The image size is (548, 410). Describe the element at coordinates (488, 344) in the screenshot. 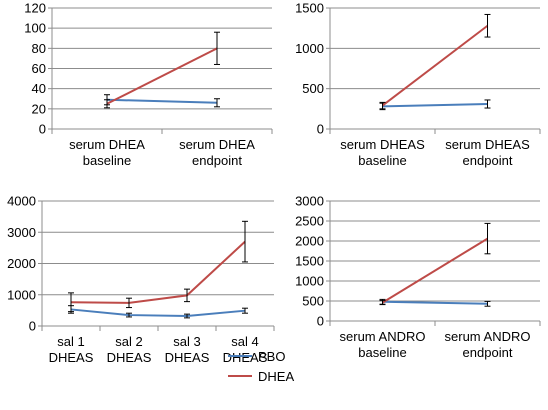

I see `x-tick-label: serum ANDRO endpoint` at that location.